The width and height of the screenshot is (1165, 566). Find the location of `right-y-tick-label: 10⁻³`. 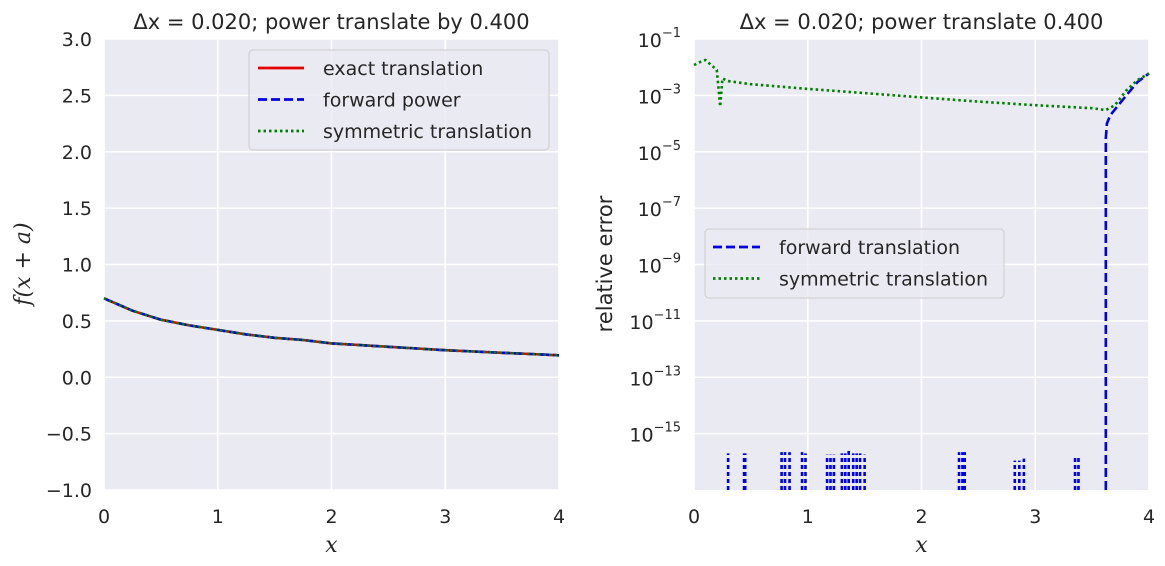

right-y-tick-label: 10⁻³ is located at coordinates (659, 95).